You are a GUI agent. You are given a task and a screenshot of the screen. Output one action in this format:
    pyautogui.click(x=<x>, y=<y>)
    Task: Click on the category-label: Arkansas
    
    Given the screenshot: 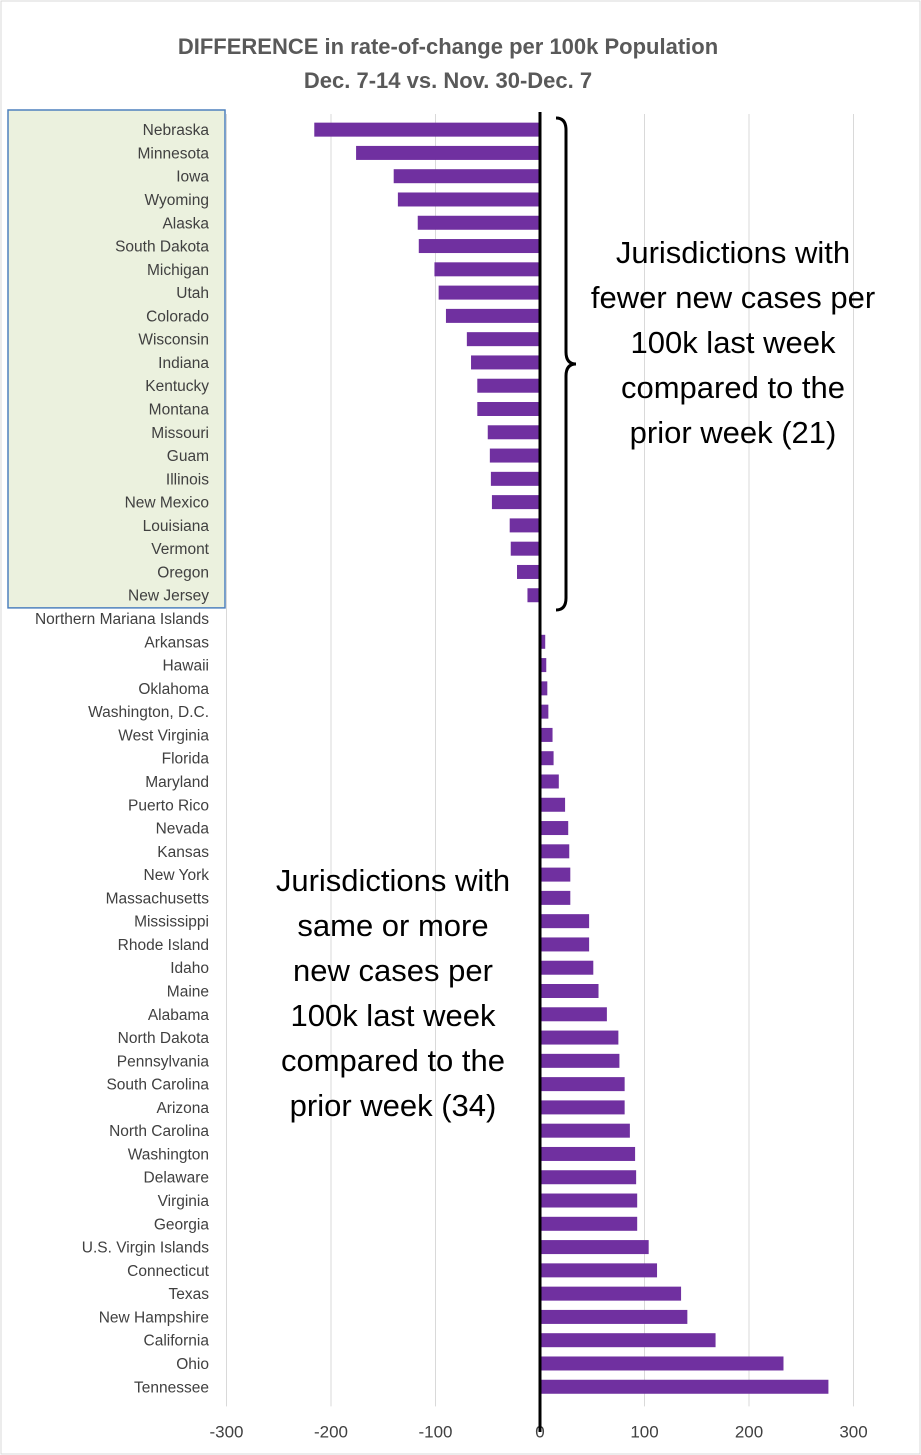 What is the action you would take?
    pyautogui.click(x=176, y=642)
    